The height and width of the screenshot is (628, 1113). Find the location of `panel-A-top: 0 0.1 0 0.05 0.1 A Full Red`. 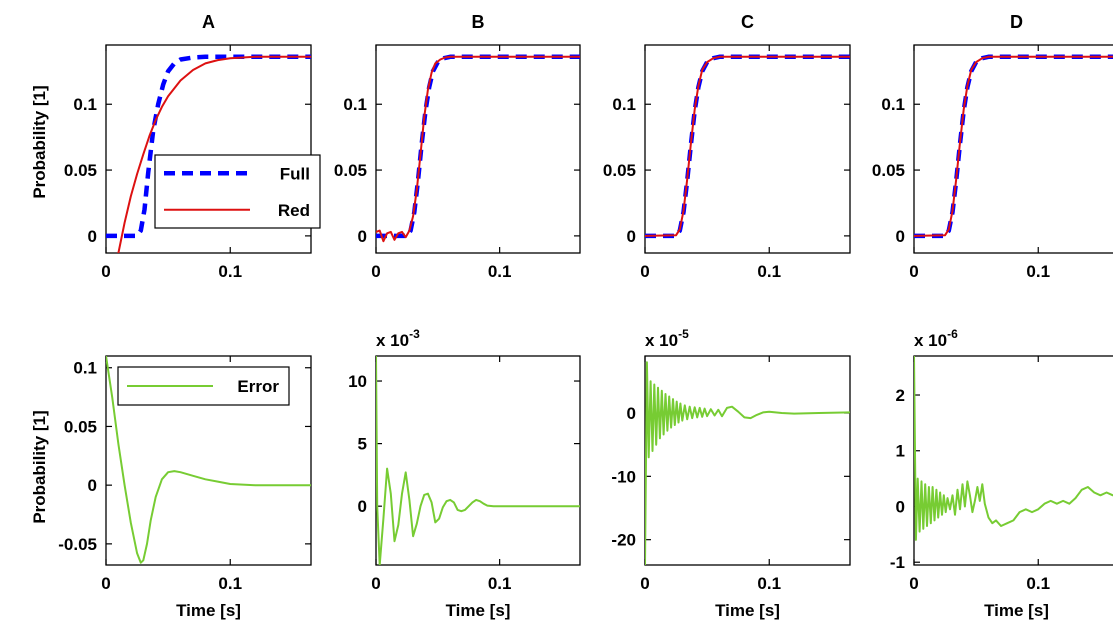

panel-A-top: 0 0.1 0 0.05 0.1 A Full Red is located at coordinates (192, 146).